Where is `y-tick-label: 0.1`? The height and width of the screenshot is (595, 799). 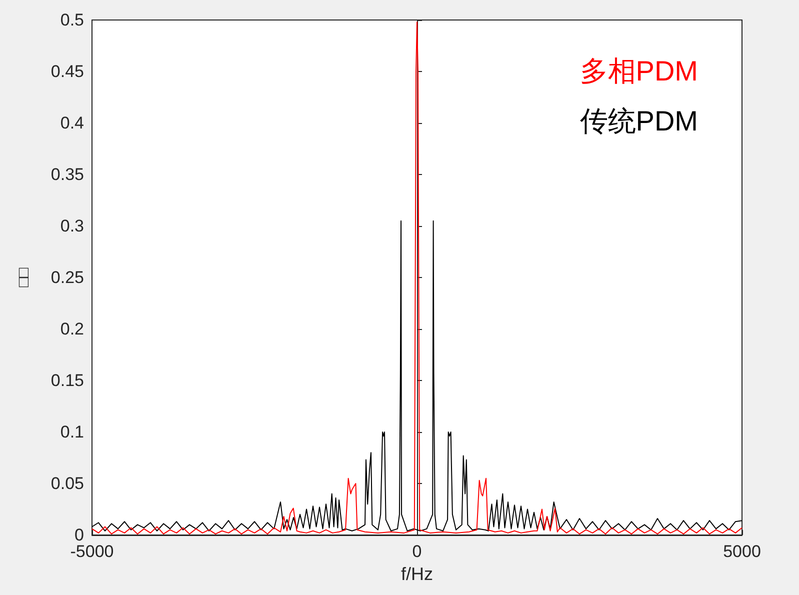
y-tick-label: 0.1 is located at coordinates (72, 432).